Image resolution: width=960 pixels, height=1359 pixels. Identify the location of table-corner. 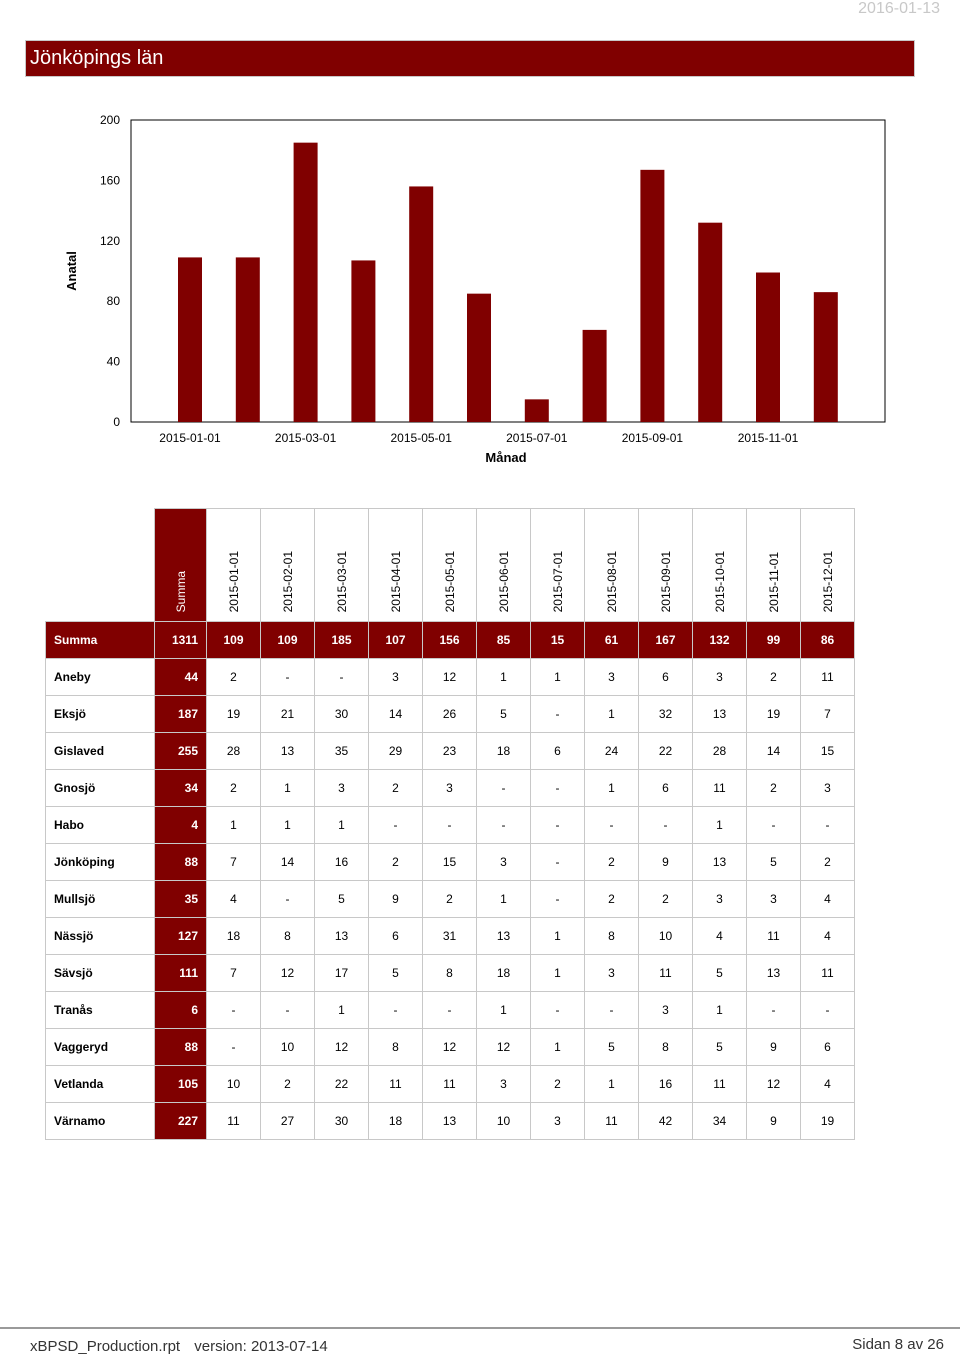
(100, 565).